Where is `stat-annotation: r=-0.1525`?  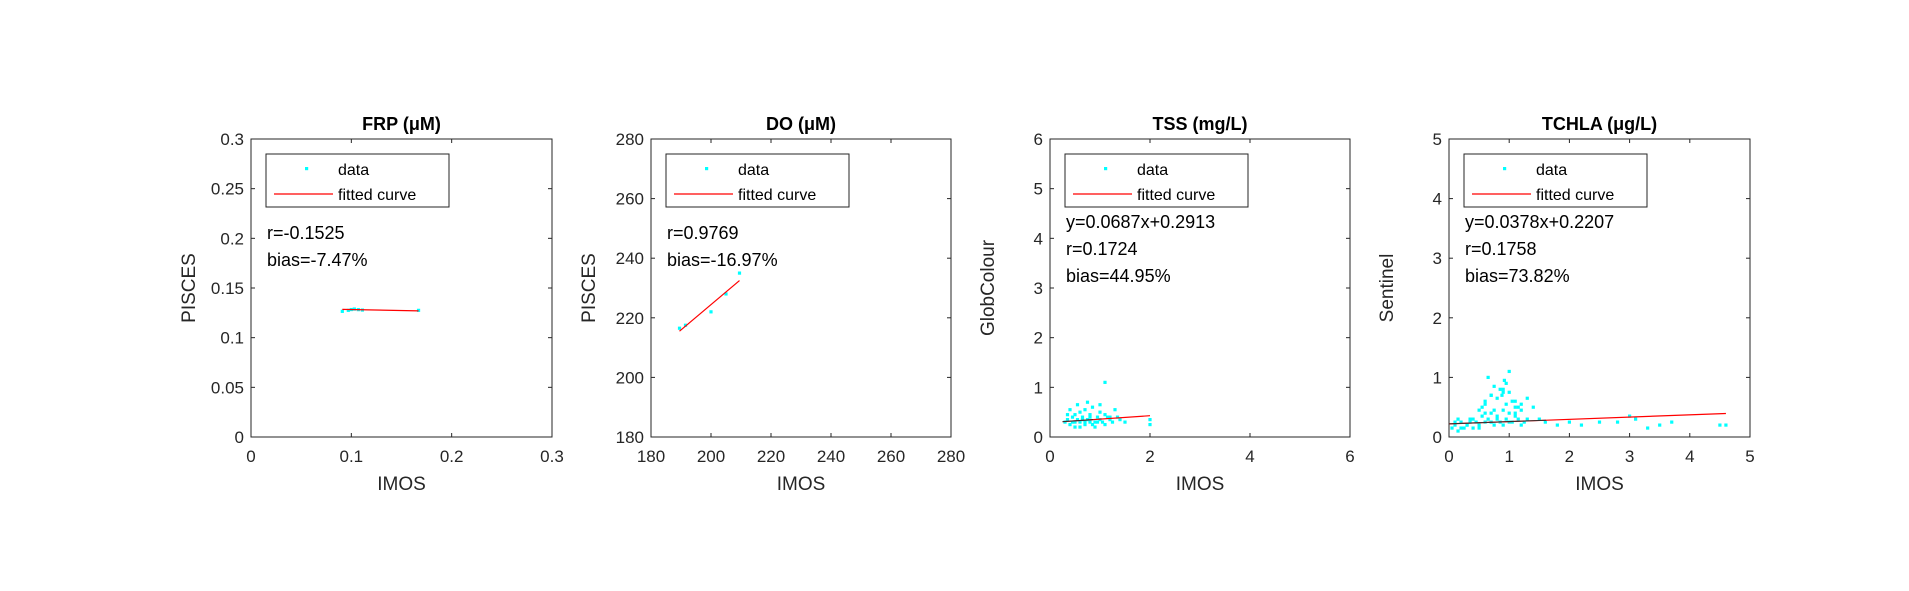 stat-annotation: r=-0.1525 is located at coordinates (306, 233).